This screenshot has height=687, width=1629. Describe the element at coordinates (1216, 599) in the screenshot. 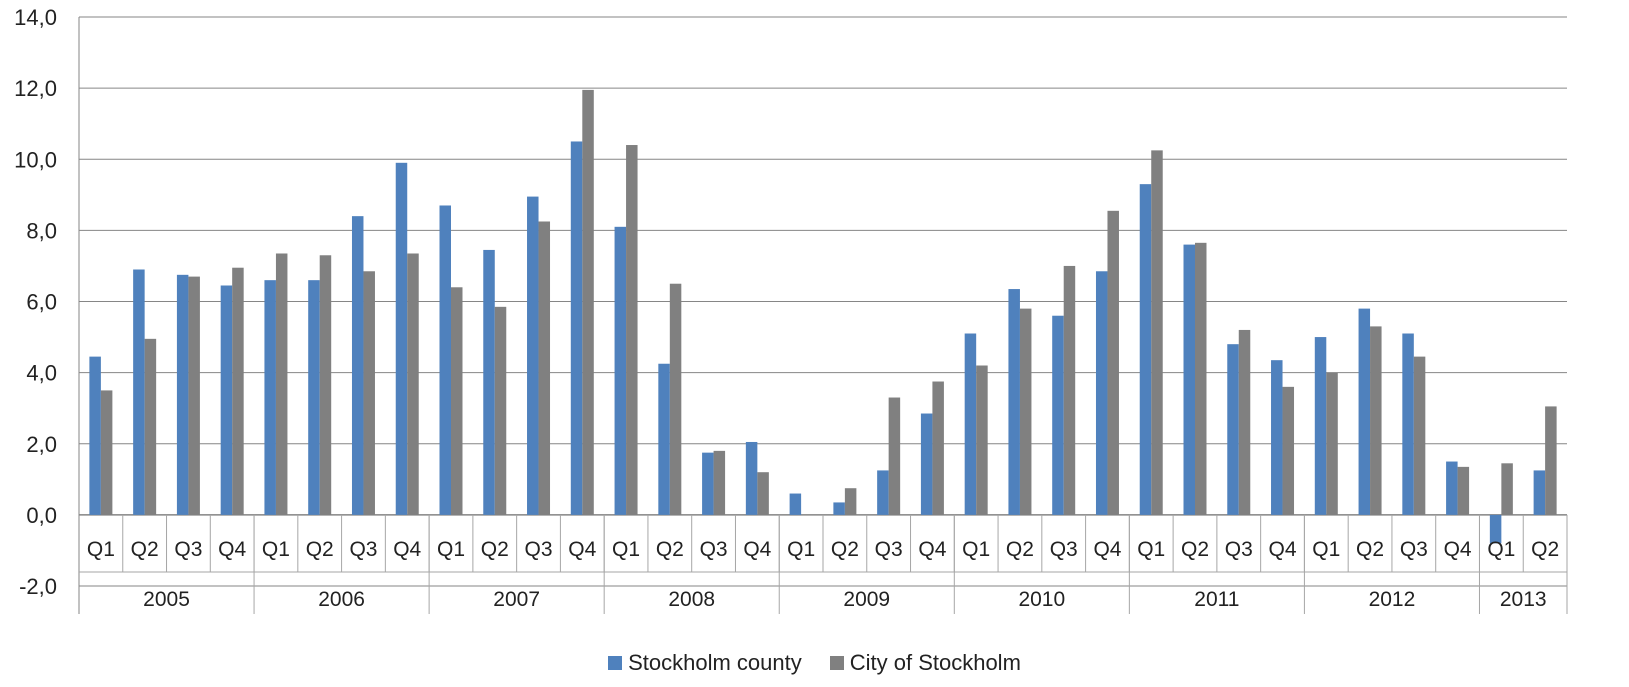

I see `x-tick-label-year: 2011` at that location.